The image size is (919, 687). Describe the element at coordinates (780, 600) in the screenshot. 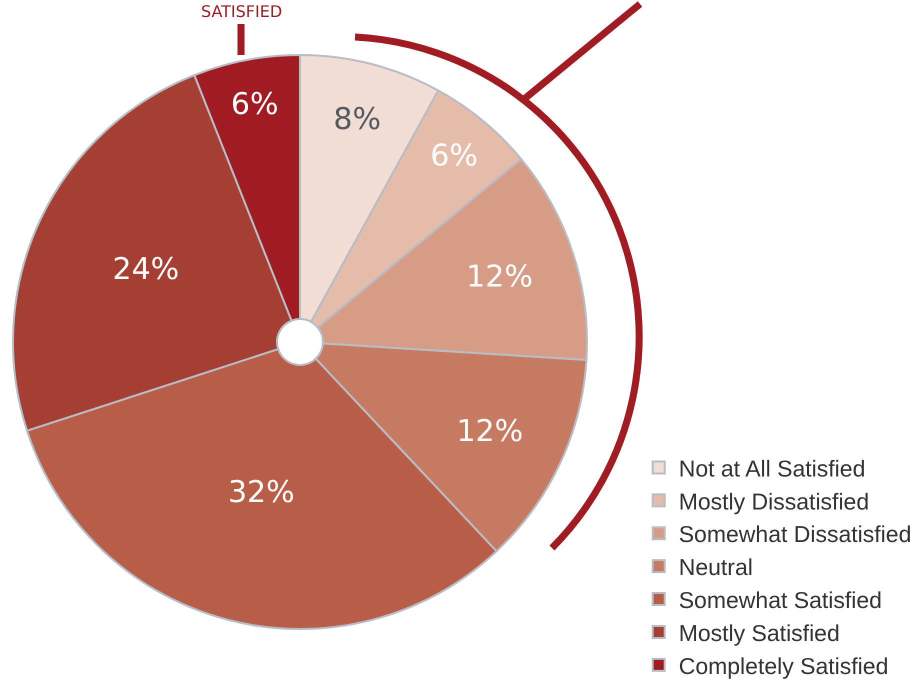

I see `legend-label: Somewhat Satisfied` at that location.